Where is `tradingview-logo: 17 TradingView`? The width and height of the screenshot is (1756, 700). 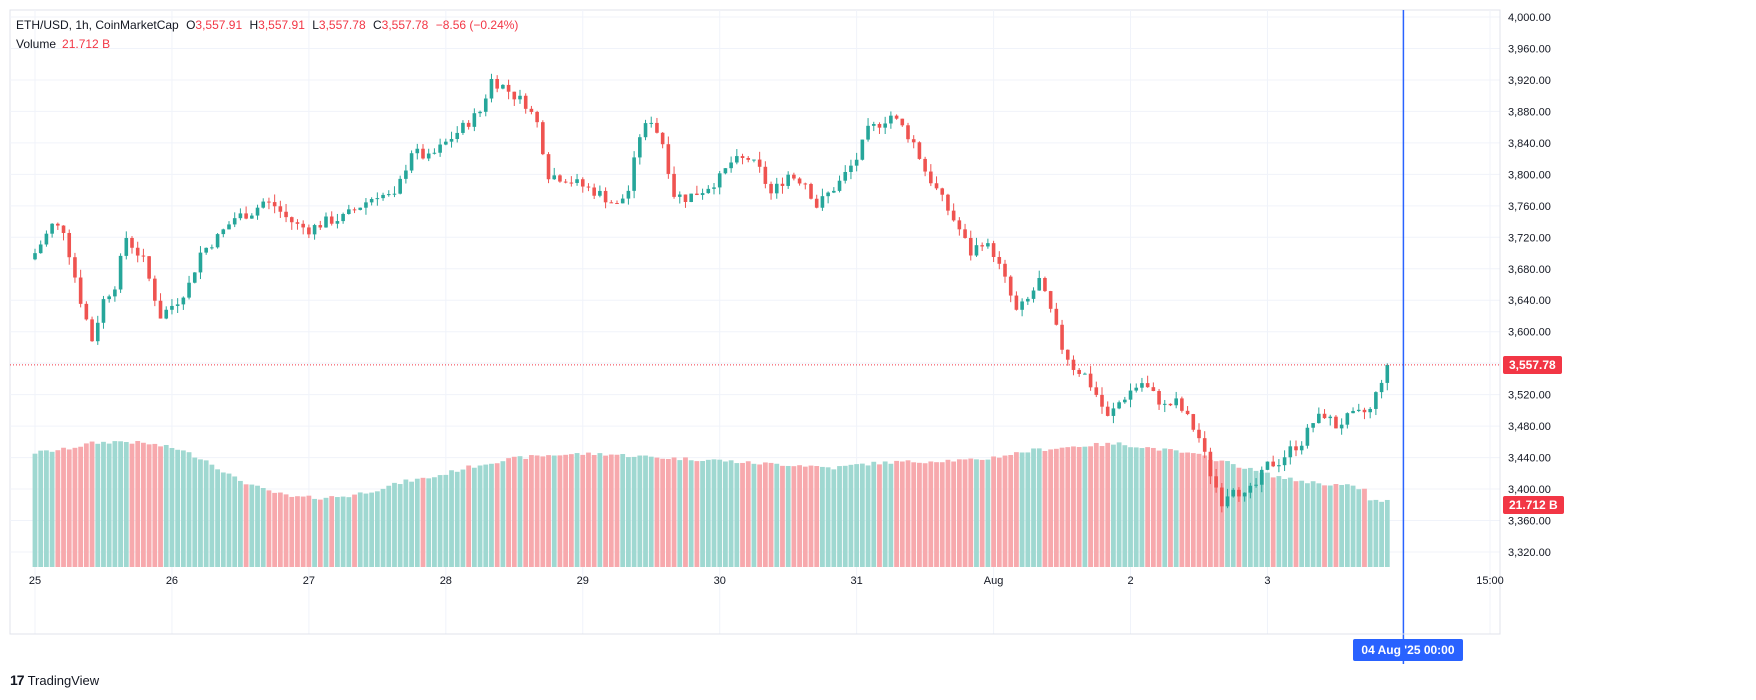
tradingview-logo: 17 TradingView is located at coordinates (54, 680).